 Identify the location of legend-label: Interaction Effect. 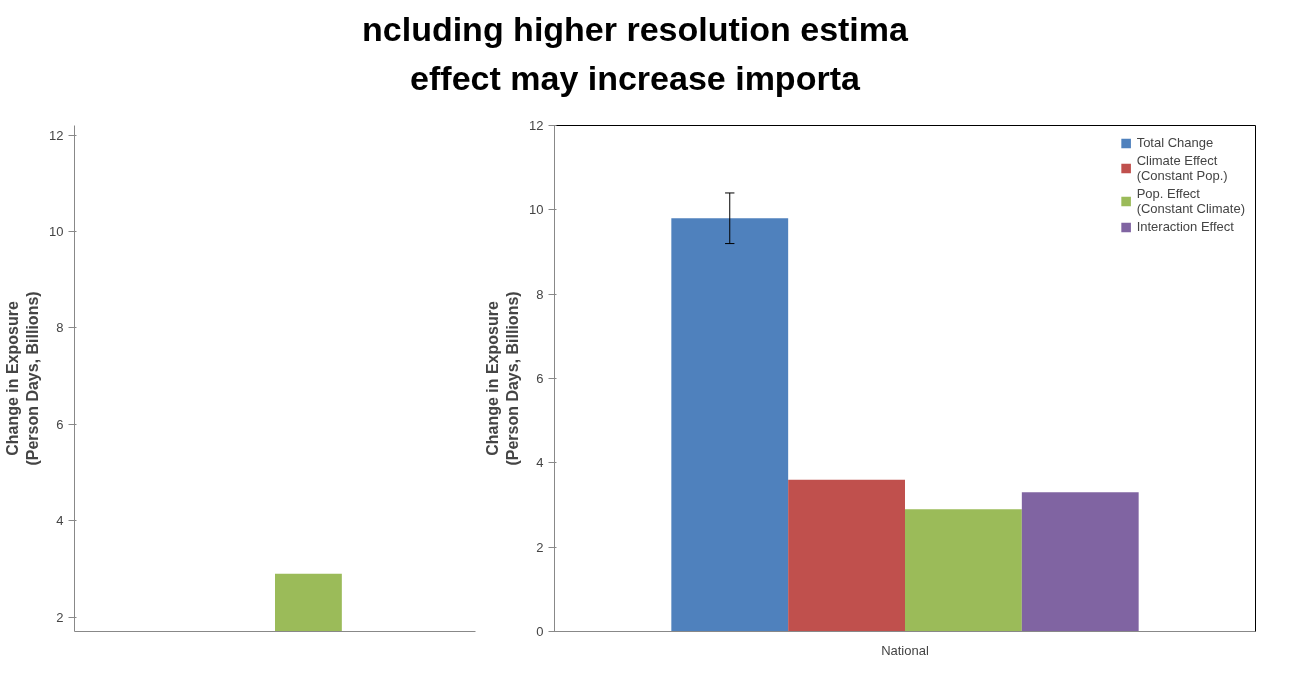
(1185, 226).